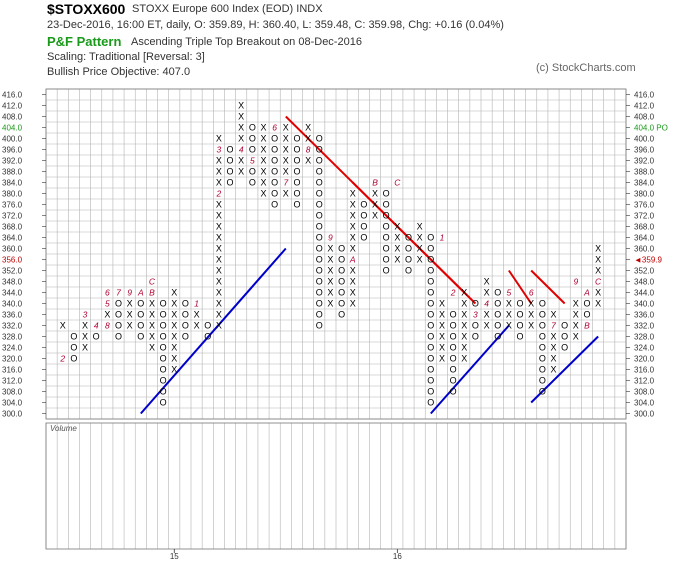  What do you see at coordinates (12, 194) in the screenshot?
I see `y-tick-label-left: 380.0` at bounding box center [12, 194].